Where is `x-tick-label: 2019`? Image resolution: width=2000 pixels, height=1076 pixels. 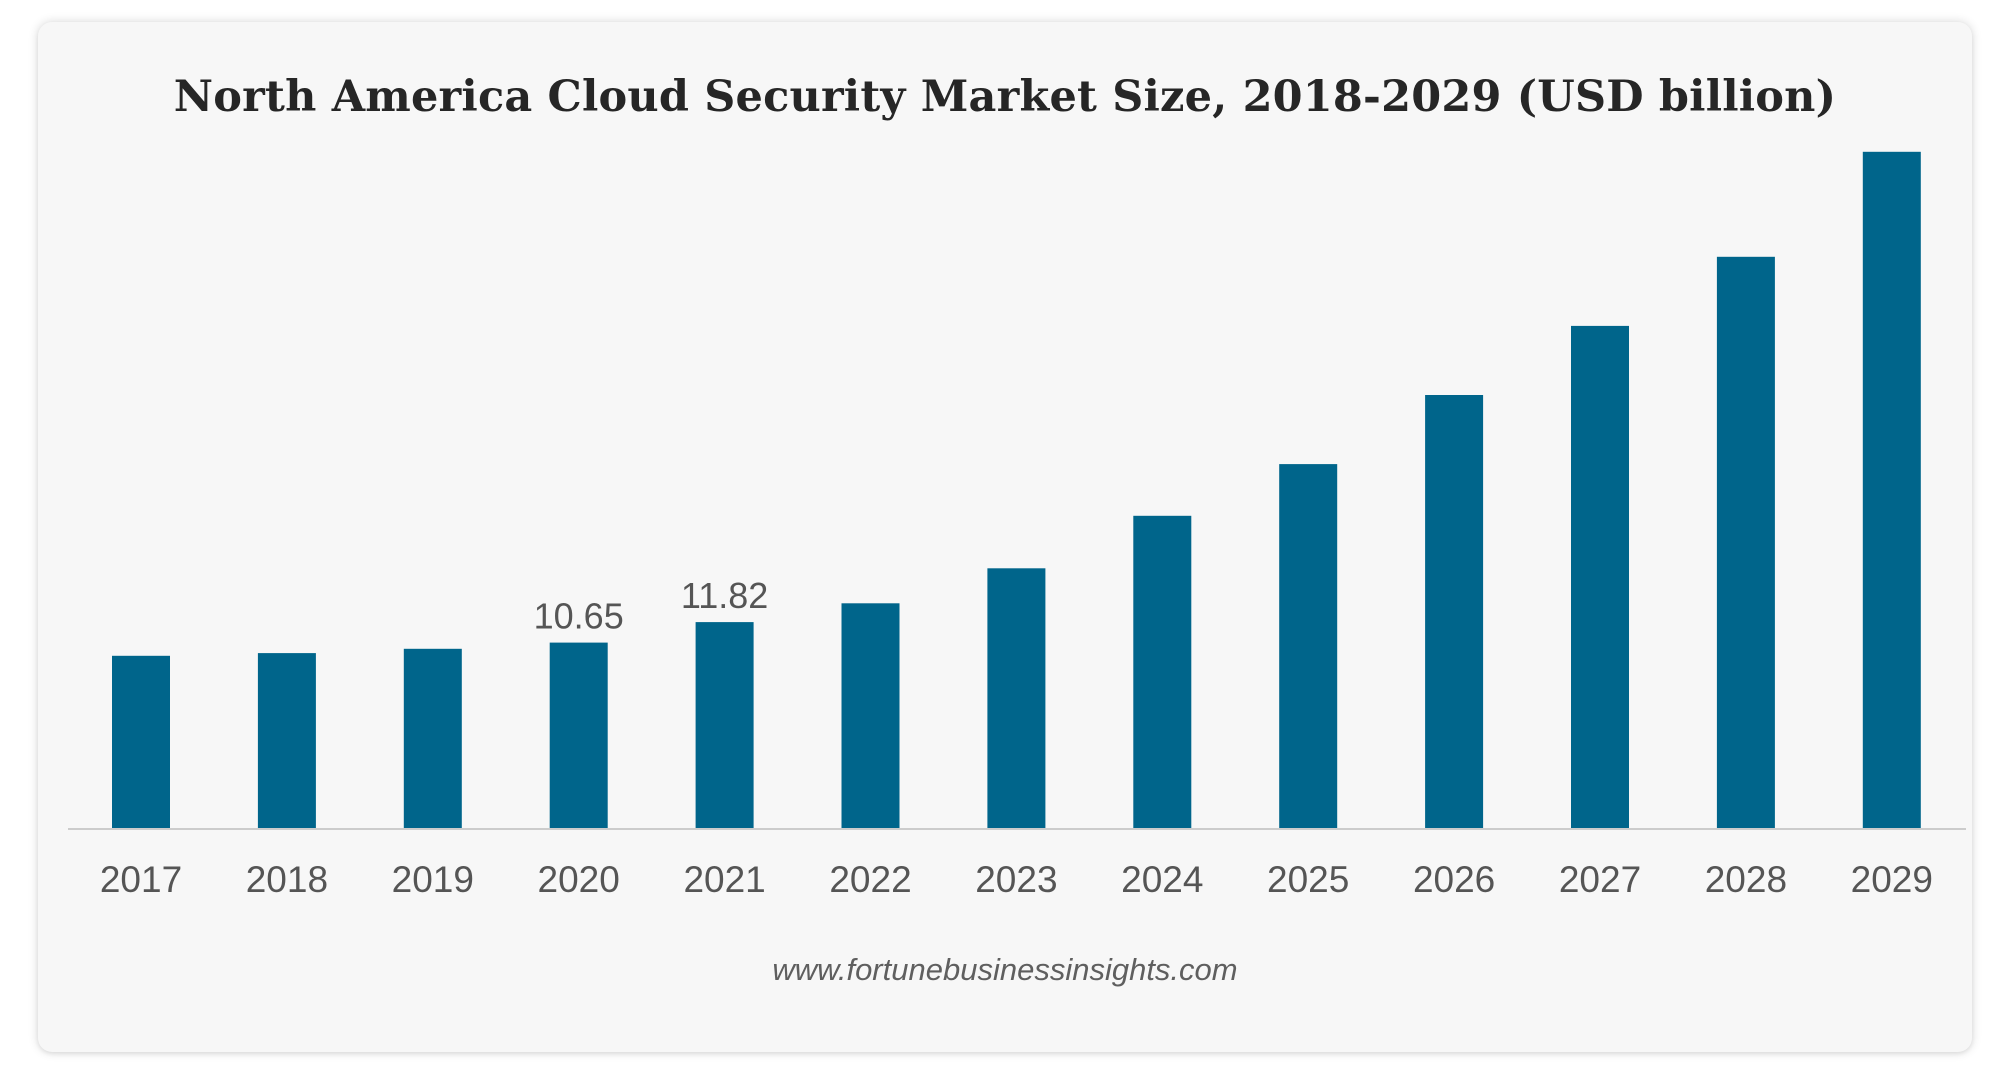 x-tick-label: 2019 is located at coordinates (433, 879).